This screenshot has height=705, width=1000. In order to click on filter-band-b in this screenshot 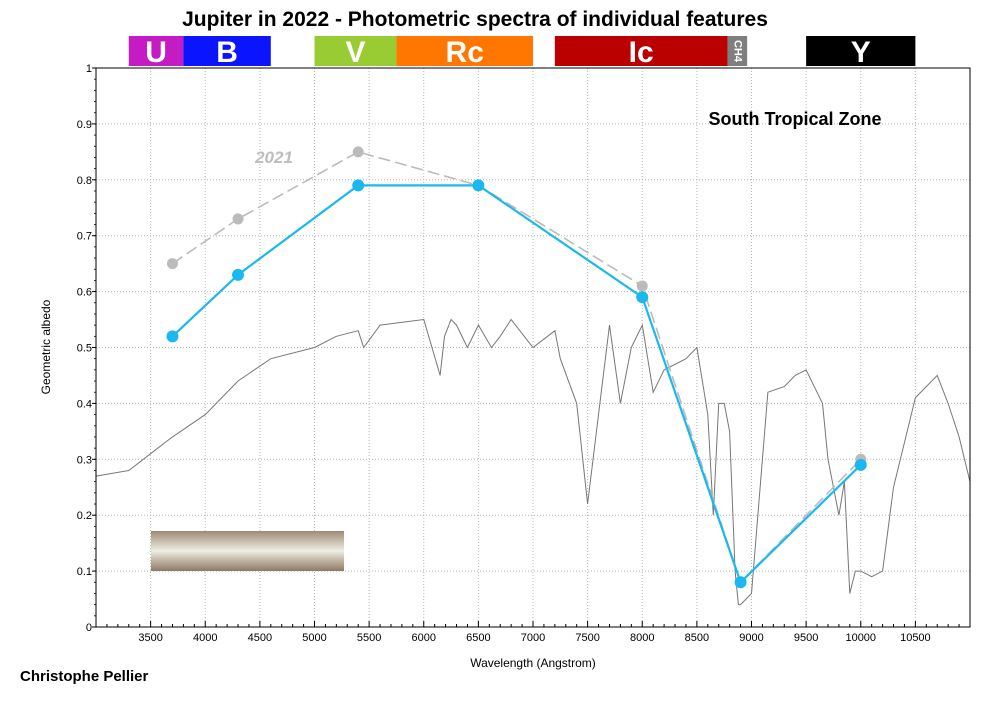, I will do `click(227, 51)`.